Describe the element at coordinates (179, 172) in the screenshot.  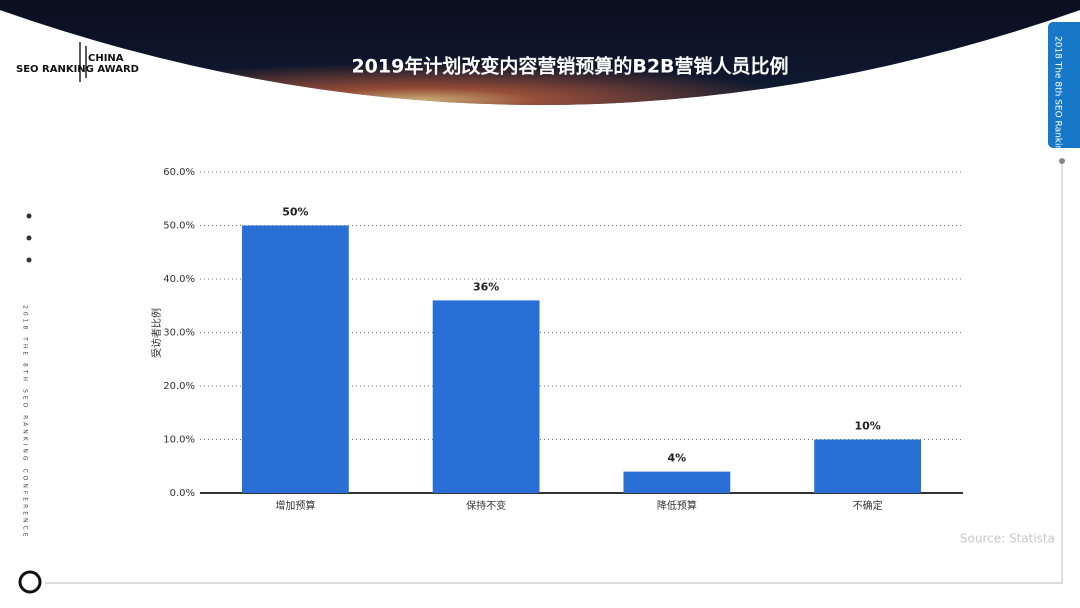
I see `y-tick-label: 60.0%` at that location.